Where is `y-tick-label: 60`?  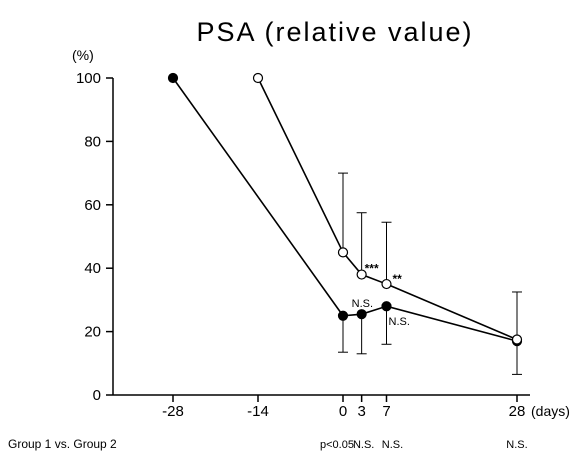
y-tick-label: 60 is located at coordinates (92, 205).